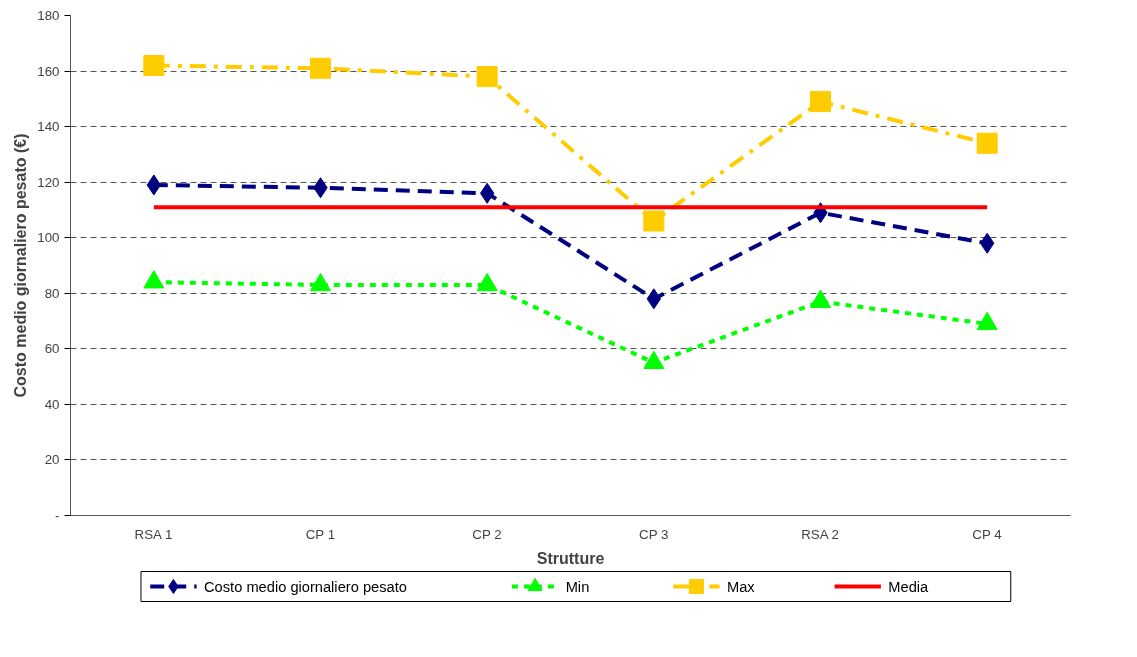  Describe the element at coordinates (48, 71) in the screenshot. I see `y-tick-label: 160` at that location.